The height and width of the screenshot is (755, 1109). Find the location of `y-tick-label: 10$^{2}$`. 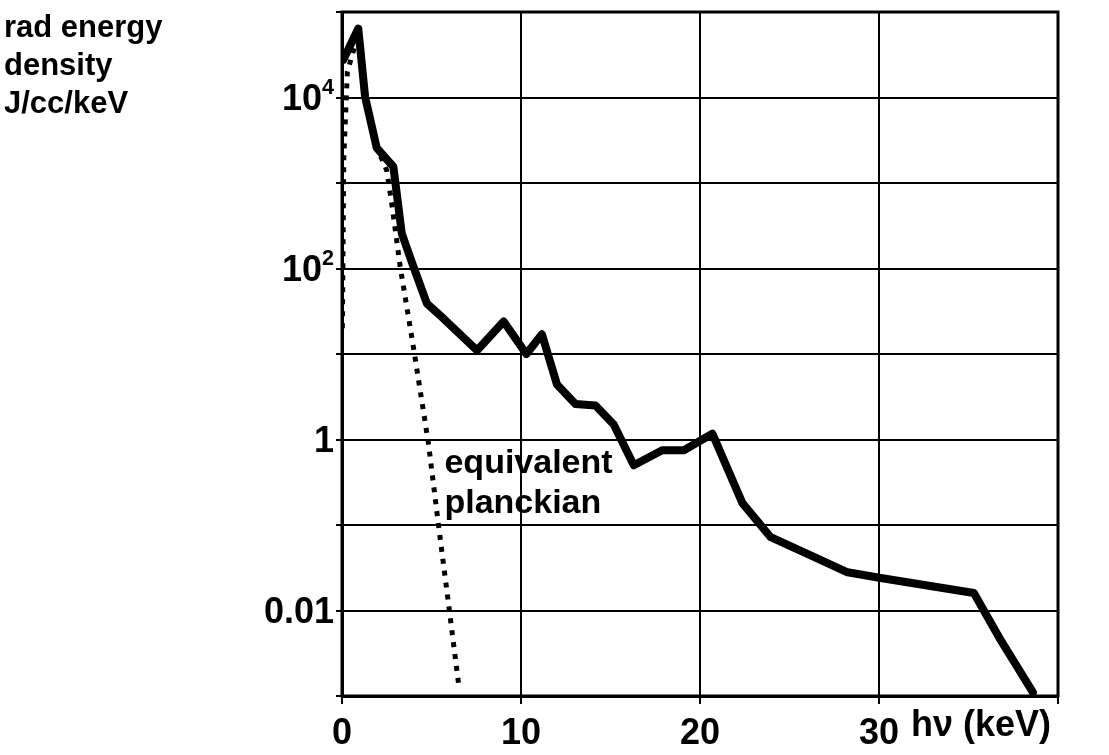

y-tick-label: 10$^{2}$ is located at coordinates (307, 267).